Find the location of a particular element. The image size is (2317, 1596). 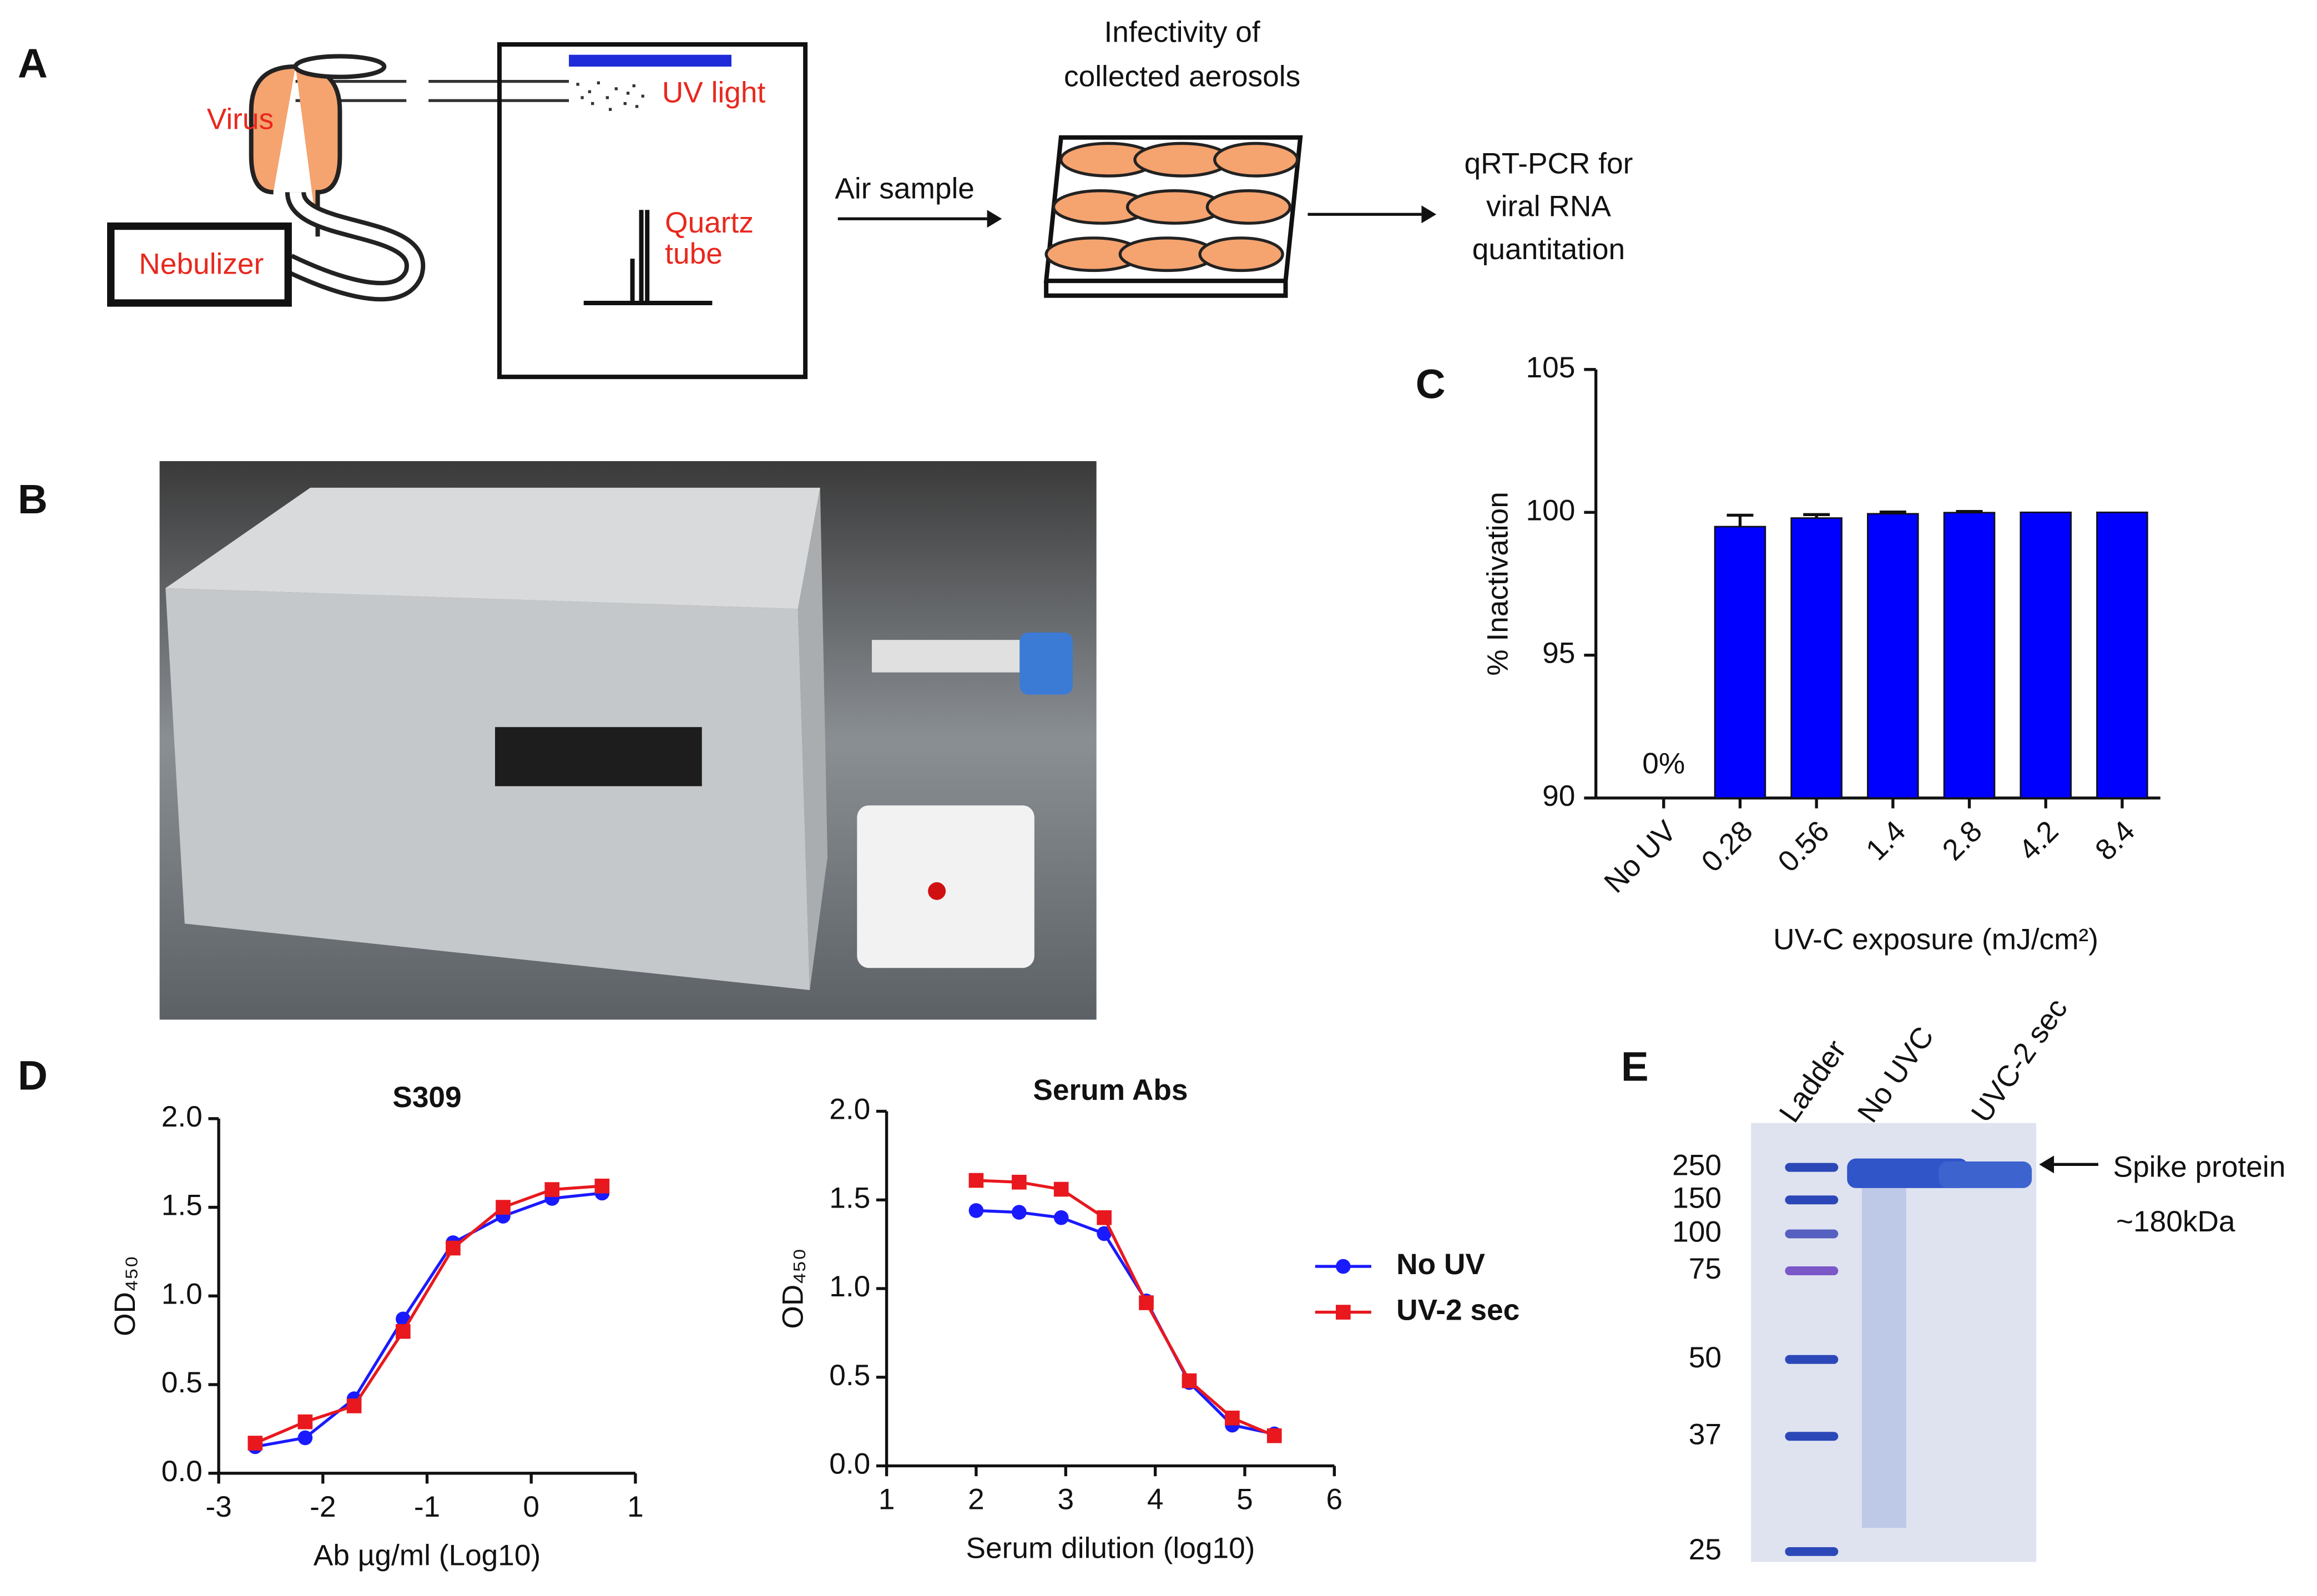

panel-label: B is located at coordinates (33, 499).